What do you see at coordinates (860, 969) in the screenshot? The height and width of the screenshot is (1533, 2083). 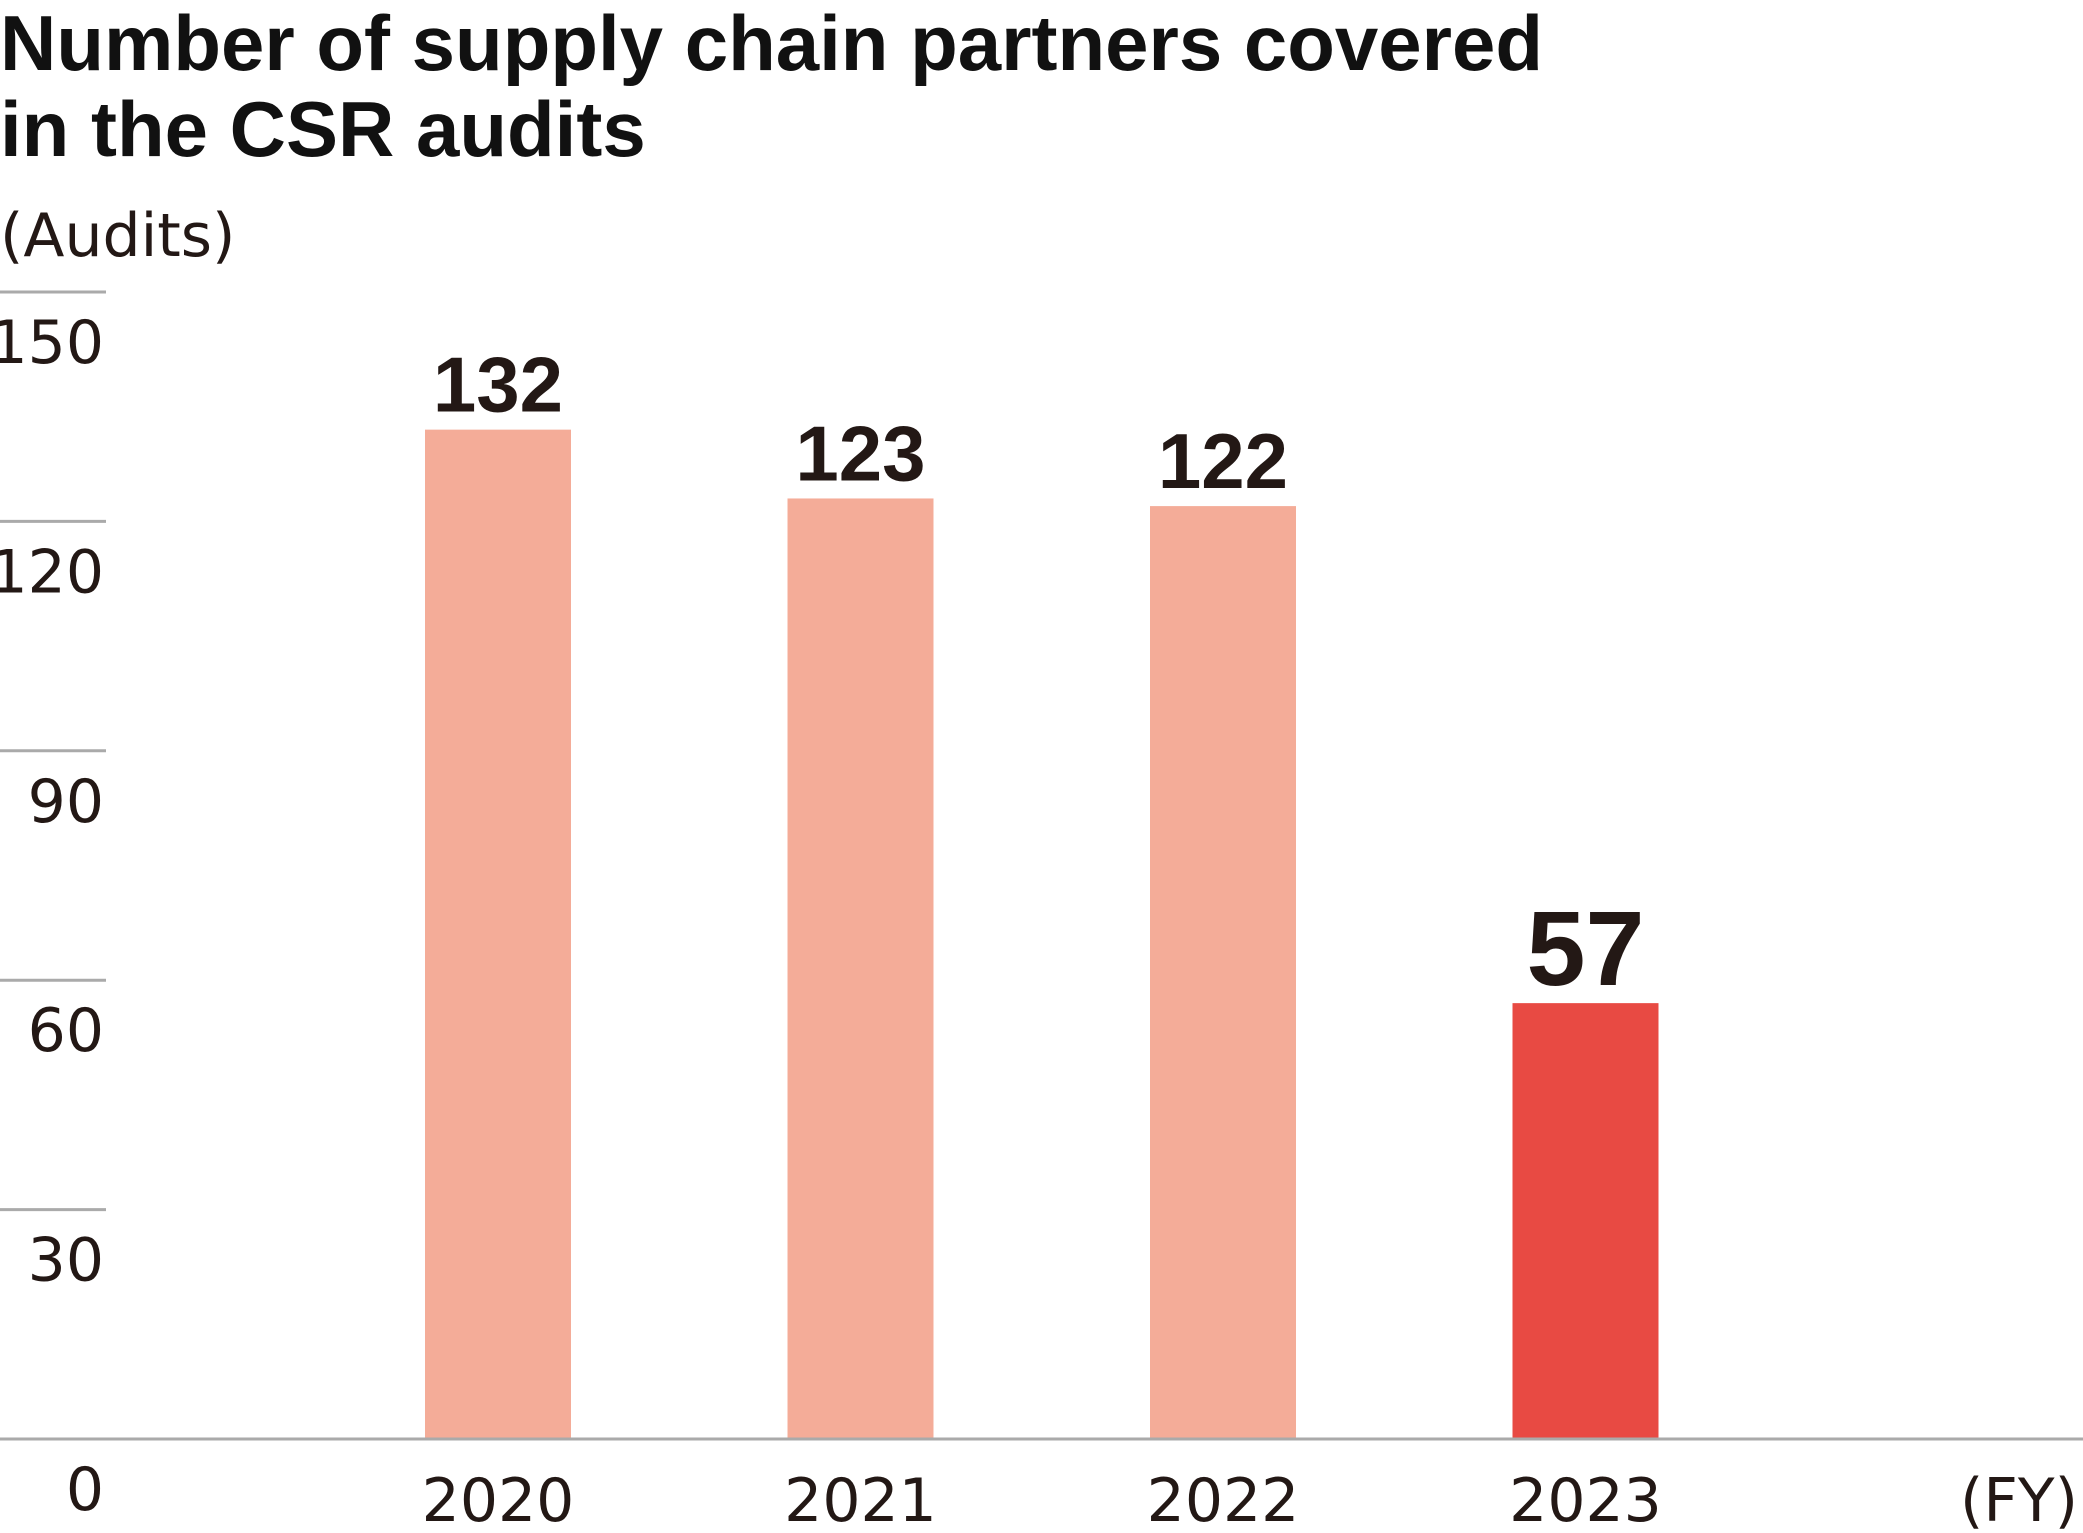 I see `bar-2021` at bounding box center [860, 969].